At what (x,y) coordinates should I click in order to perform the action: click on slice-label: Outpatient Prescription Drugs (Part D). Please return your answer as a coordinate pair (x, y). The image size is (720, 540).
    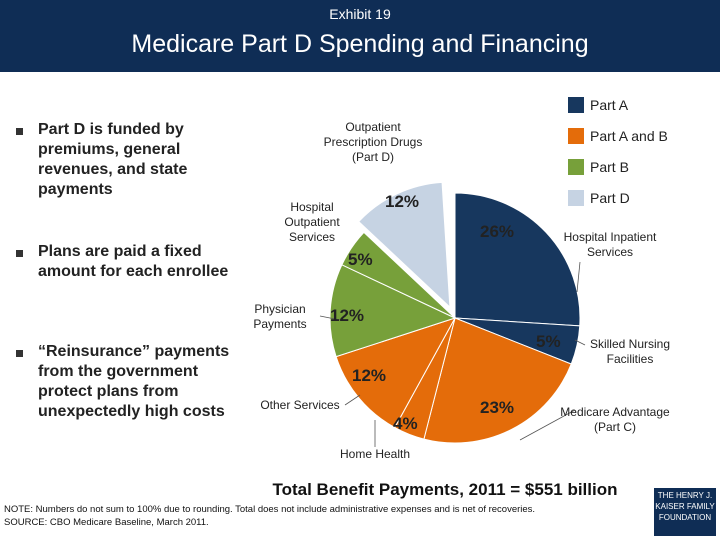
    Looking at the image, I should click on (373, 142).